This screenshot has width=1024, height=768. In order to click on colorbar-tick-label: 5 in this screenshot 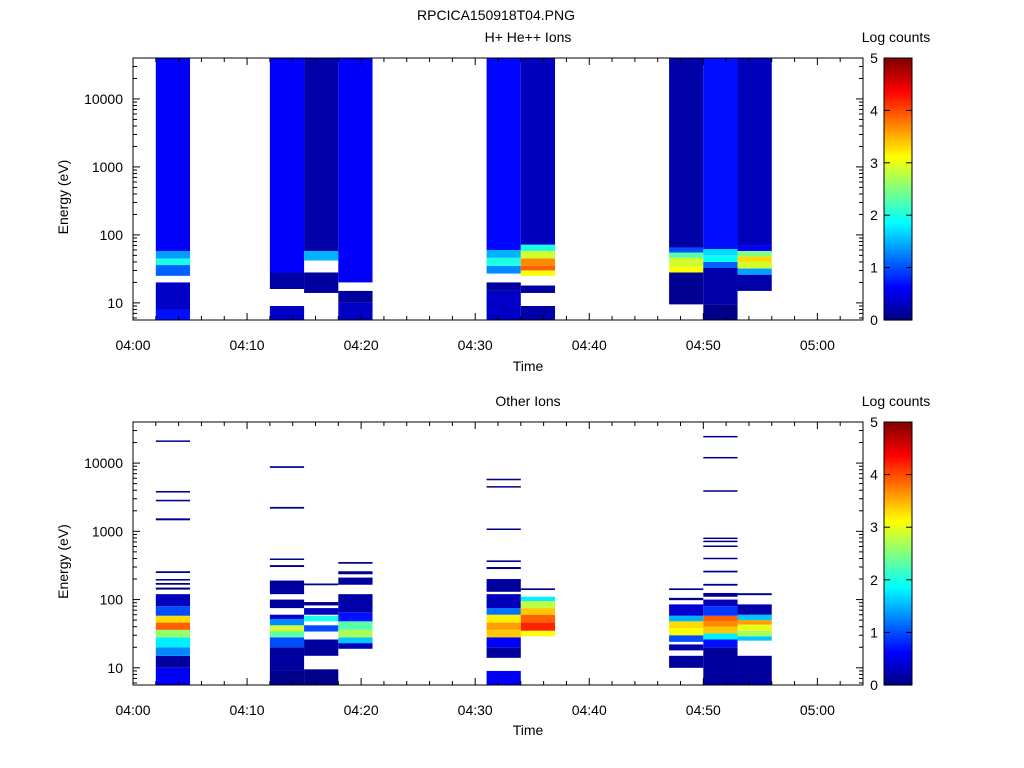, I will do `click(874, 58)`.